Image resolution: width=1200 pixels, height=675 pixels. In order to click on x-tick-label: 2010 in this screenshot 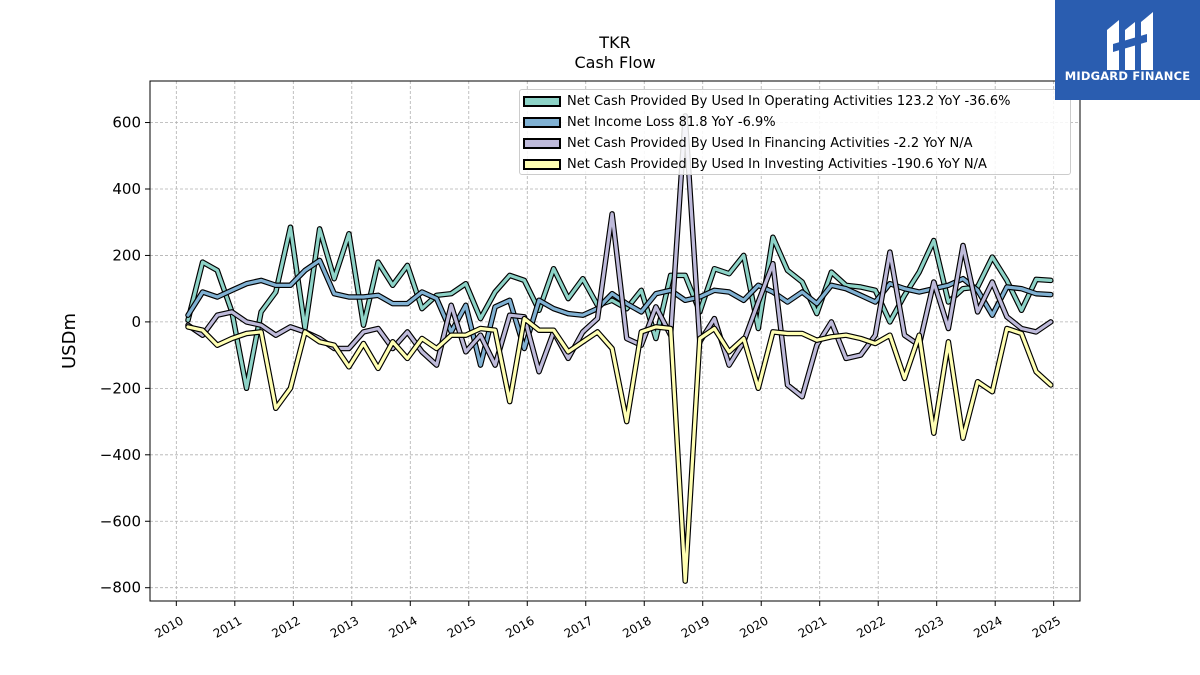, I will do `click(168, 626)`.